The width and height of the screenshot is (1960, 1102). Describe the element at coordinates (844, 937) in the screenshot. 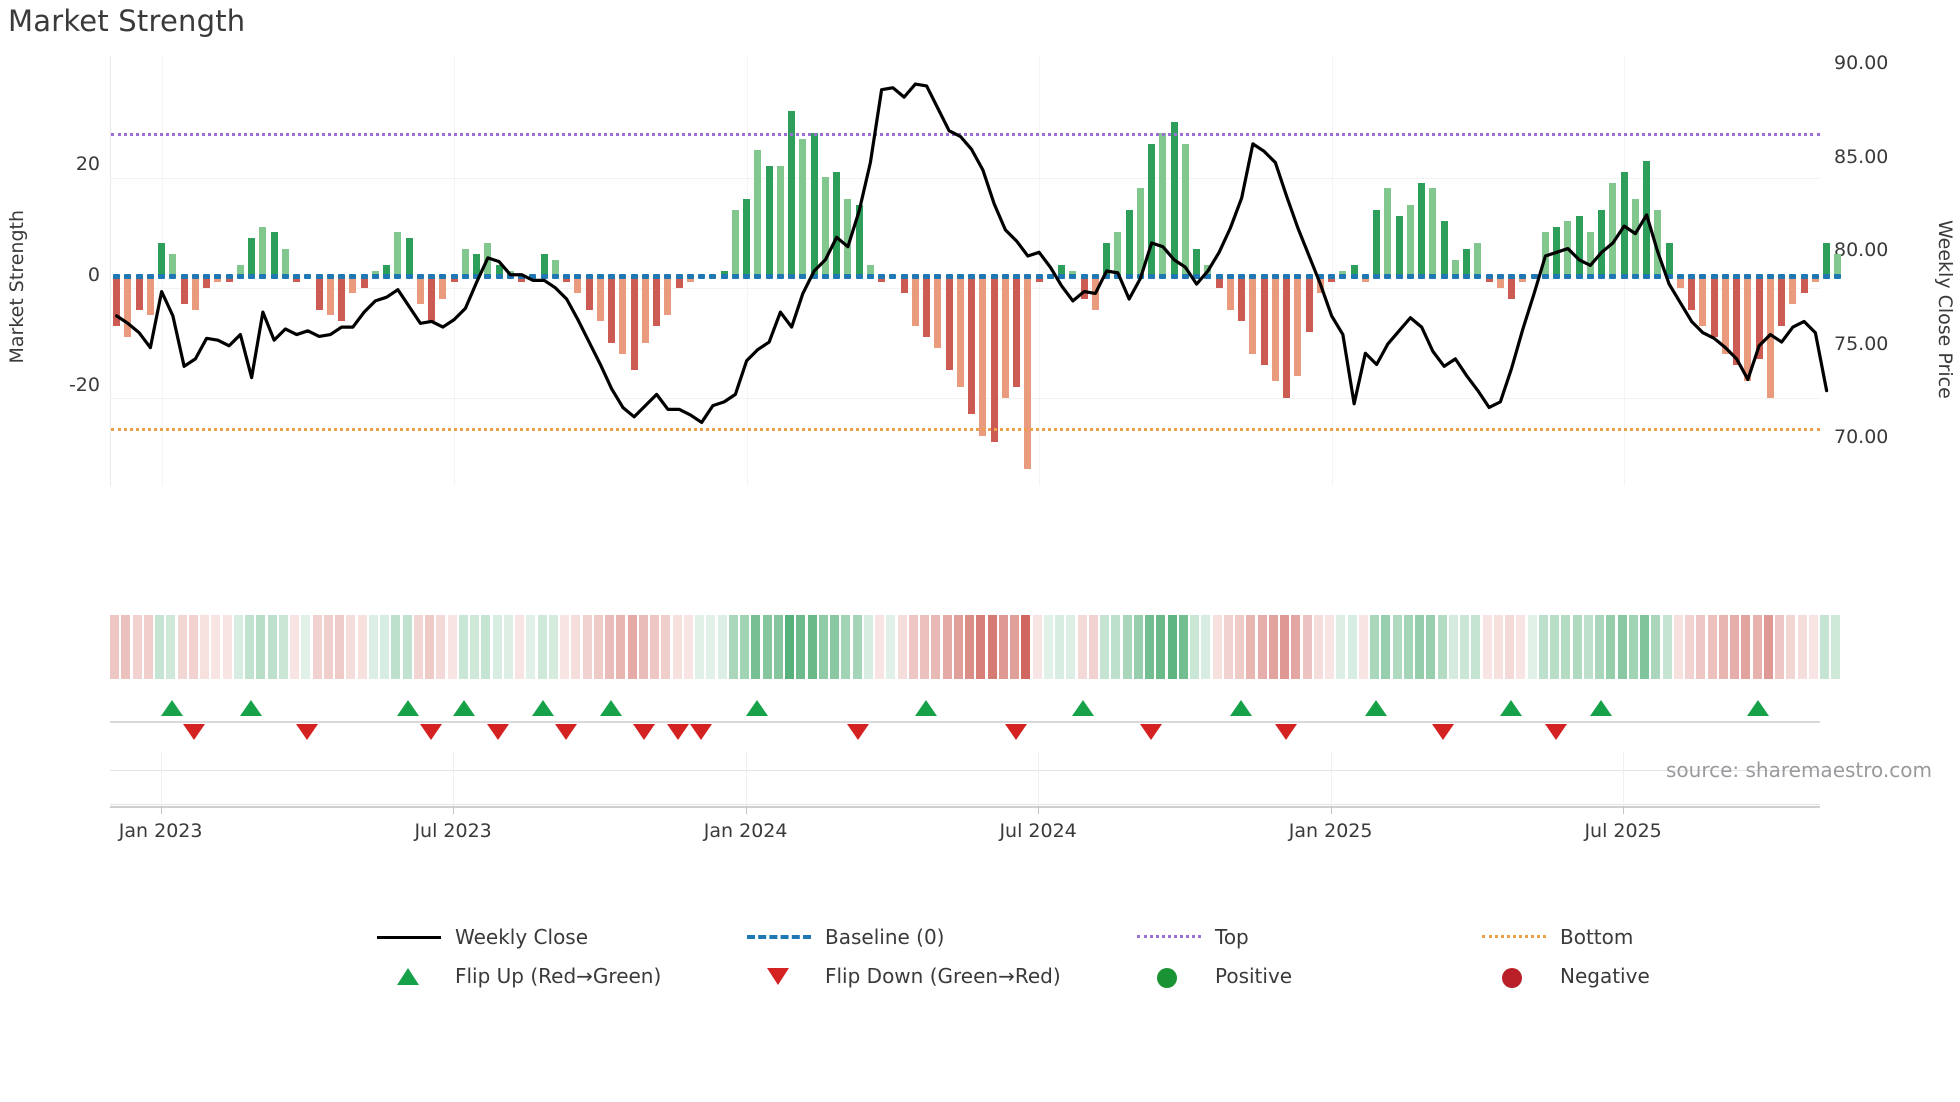

I see `legend-item: Baseline (0)` at that location.